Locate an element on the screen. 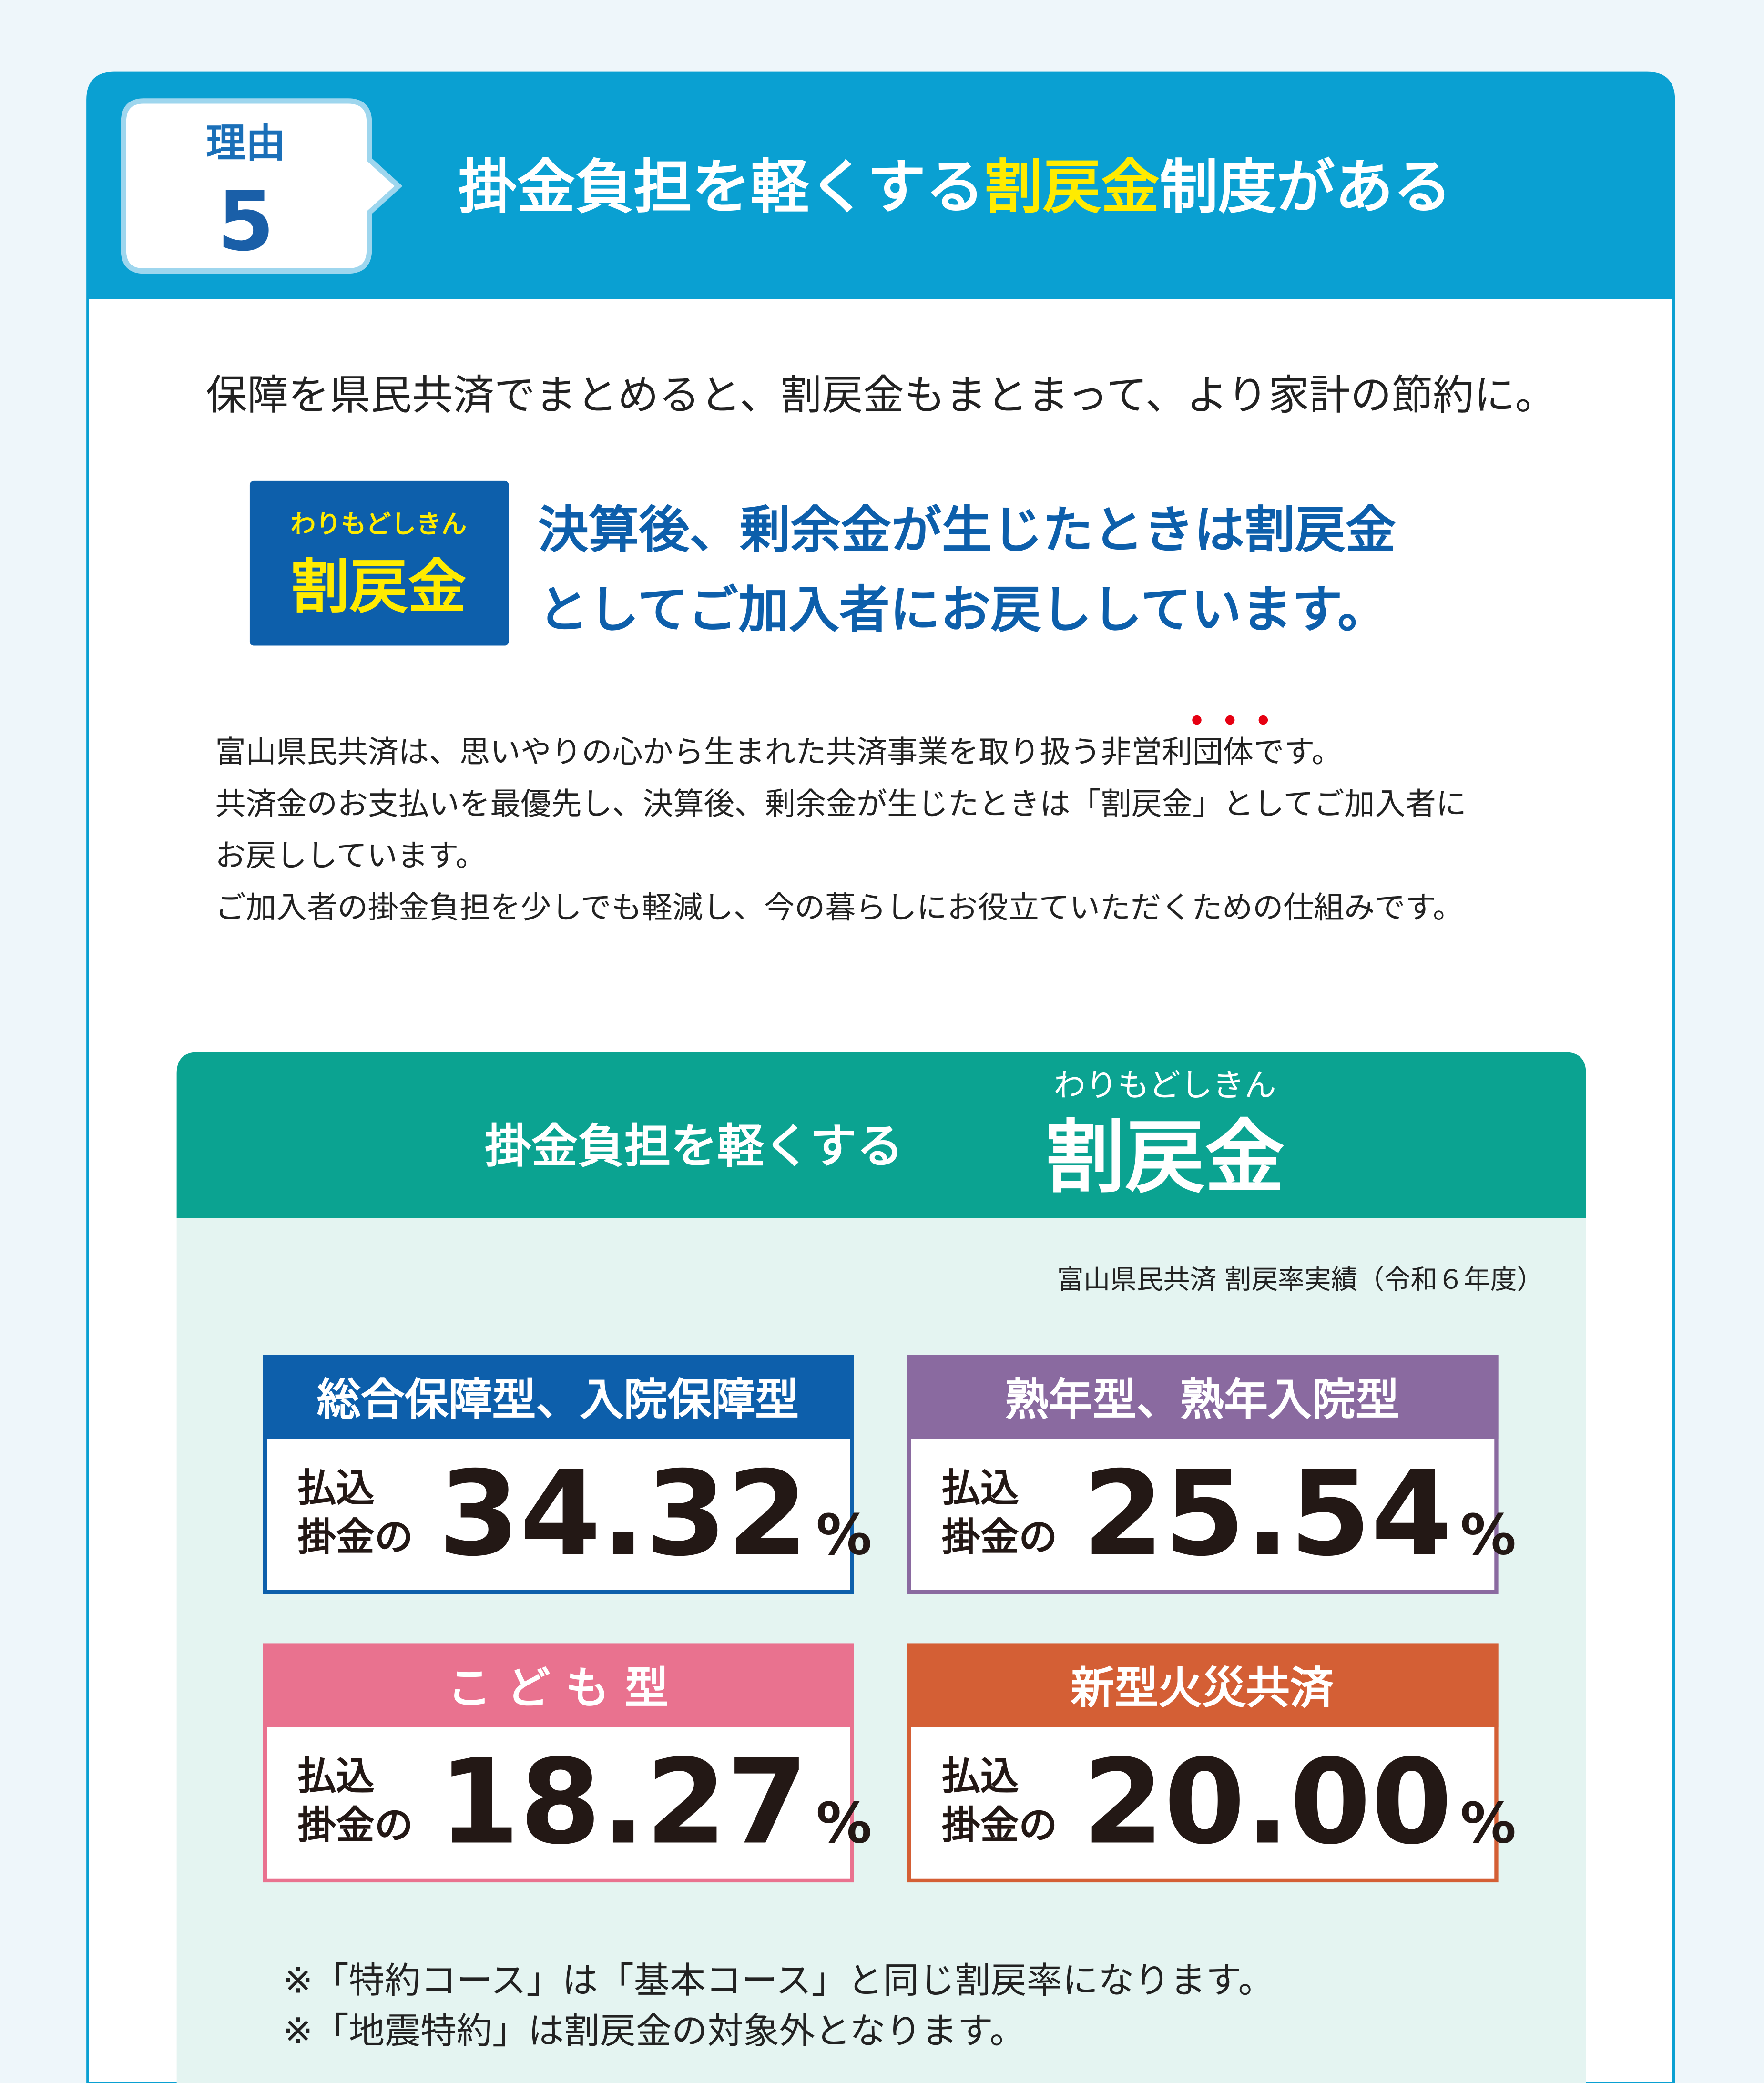  note: ※「特約コース」は「基本コース」と同じ割戻率になります。 is located at coordinates (778, 1980).